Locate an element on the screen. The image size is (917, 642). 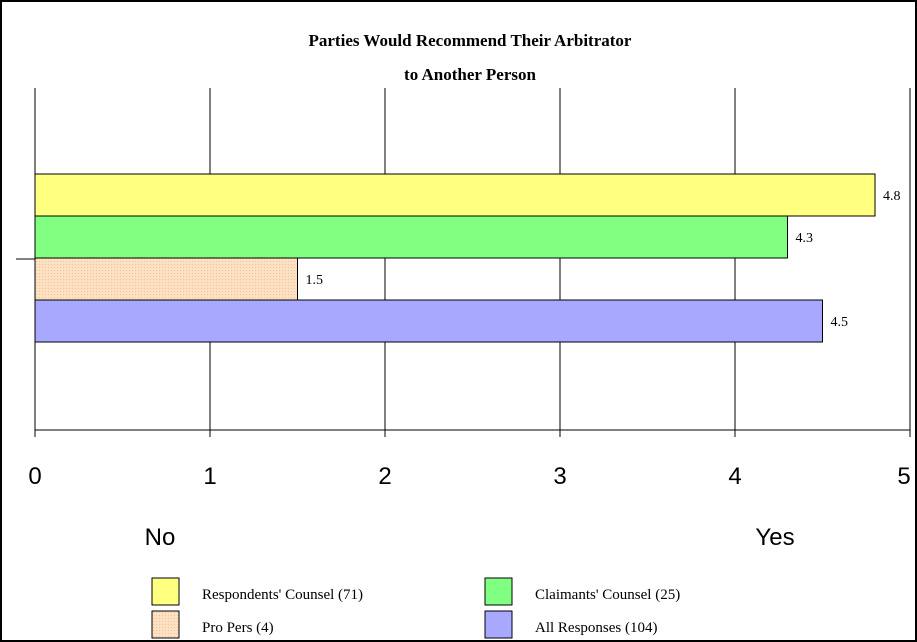
x-tick-label-2: 2 is located at coordinates (384, 476).